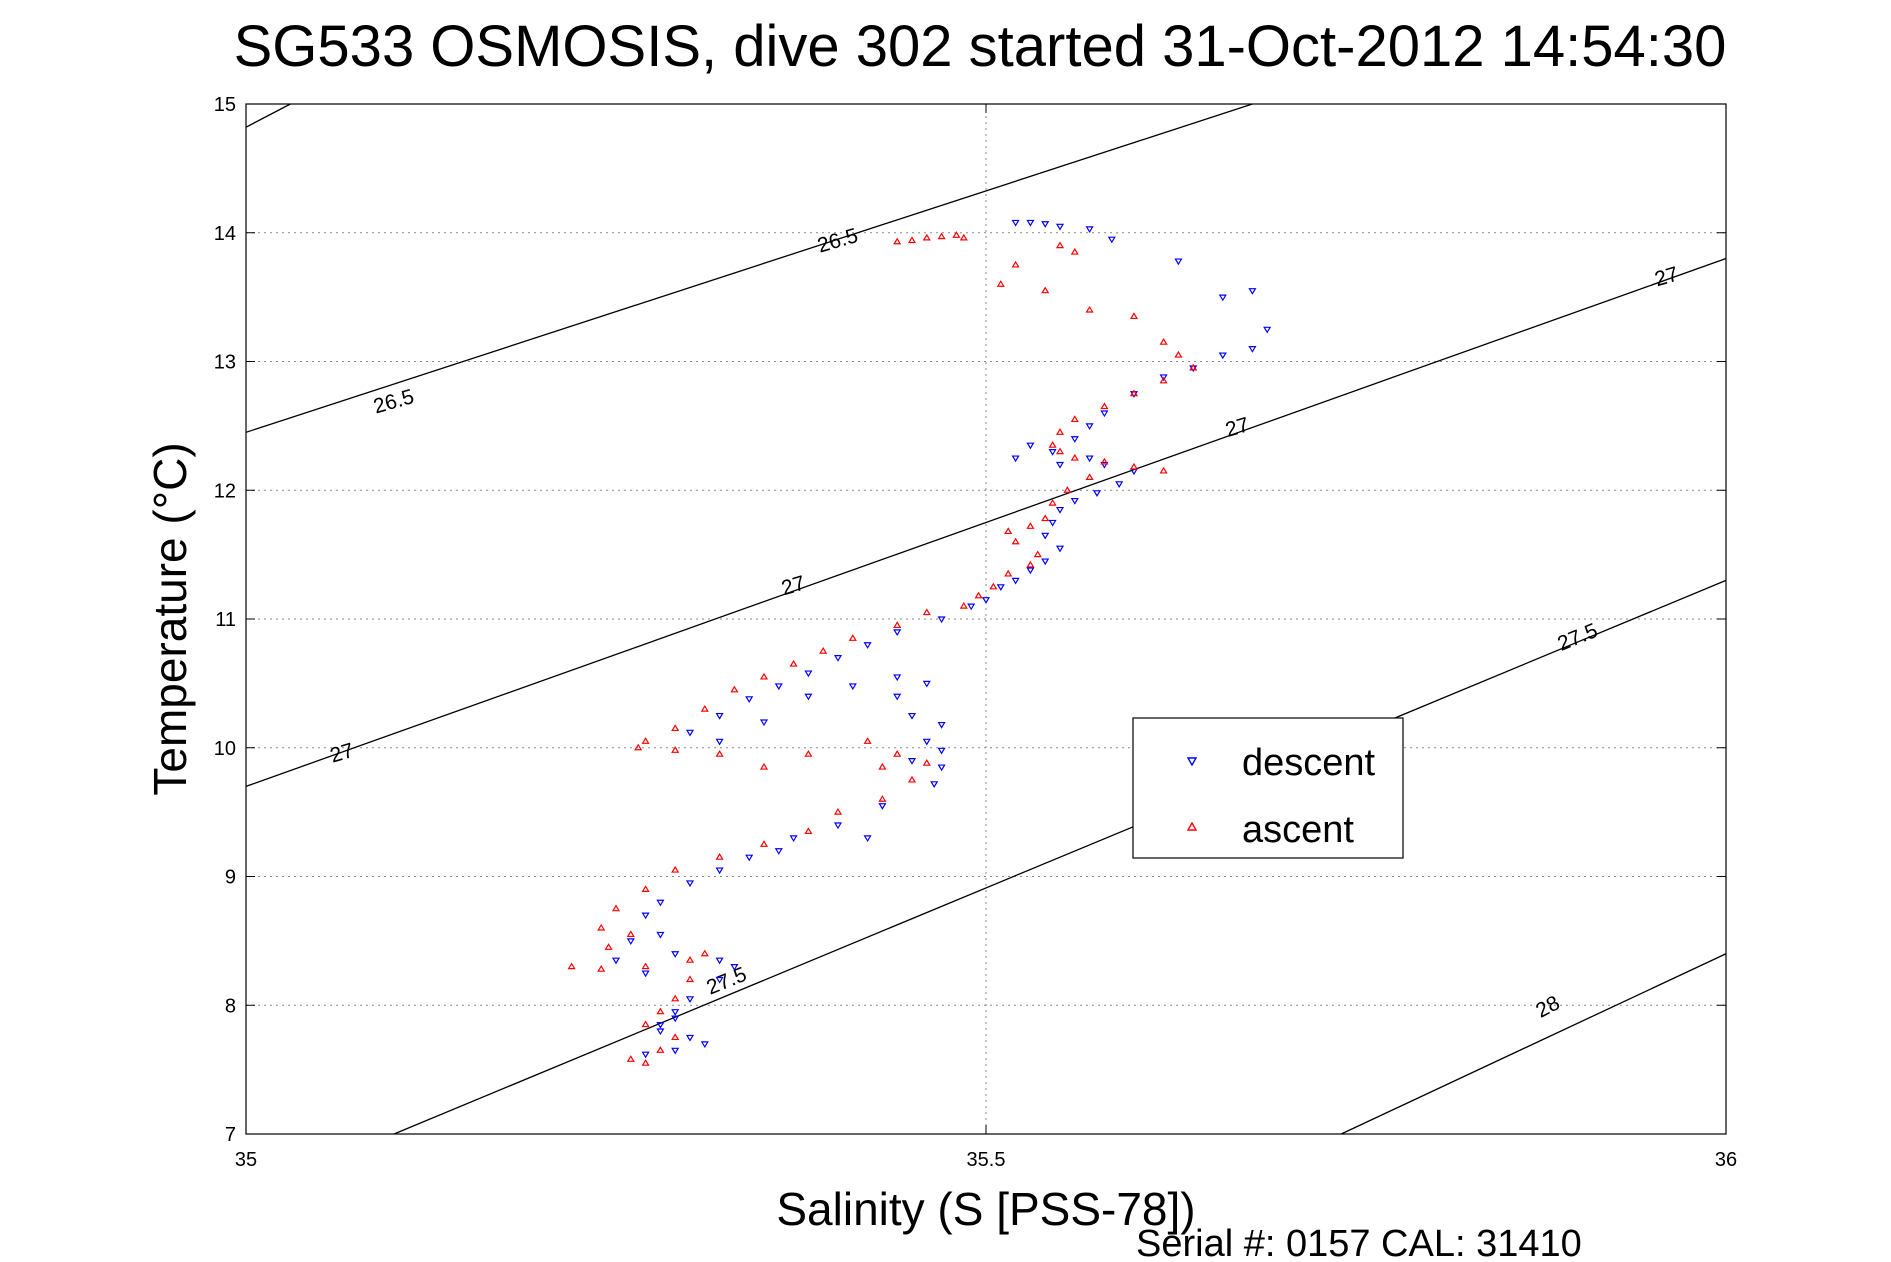  What do you see at coordinates (225, 363) in the screenshot?
I see `y-tick-label: 13` at bounding box center [225, 363].